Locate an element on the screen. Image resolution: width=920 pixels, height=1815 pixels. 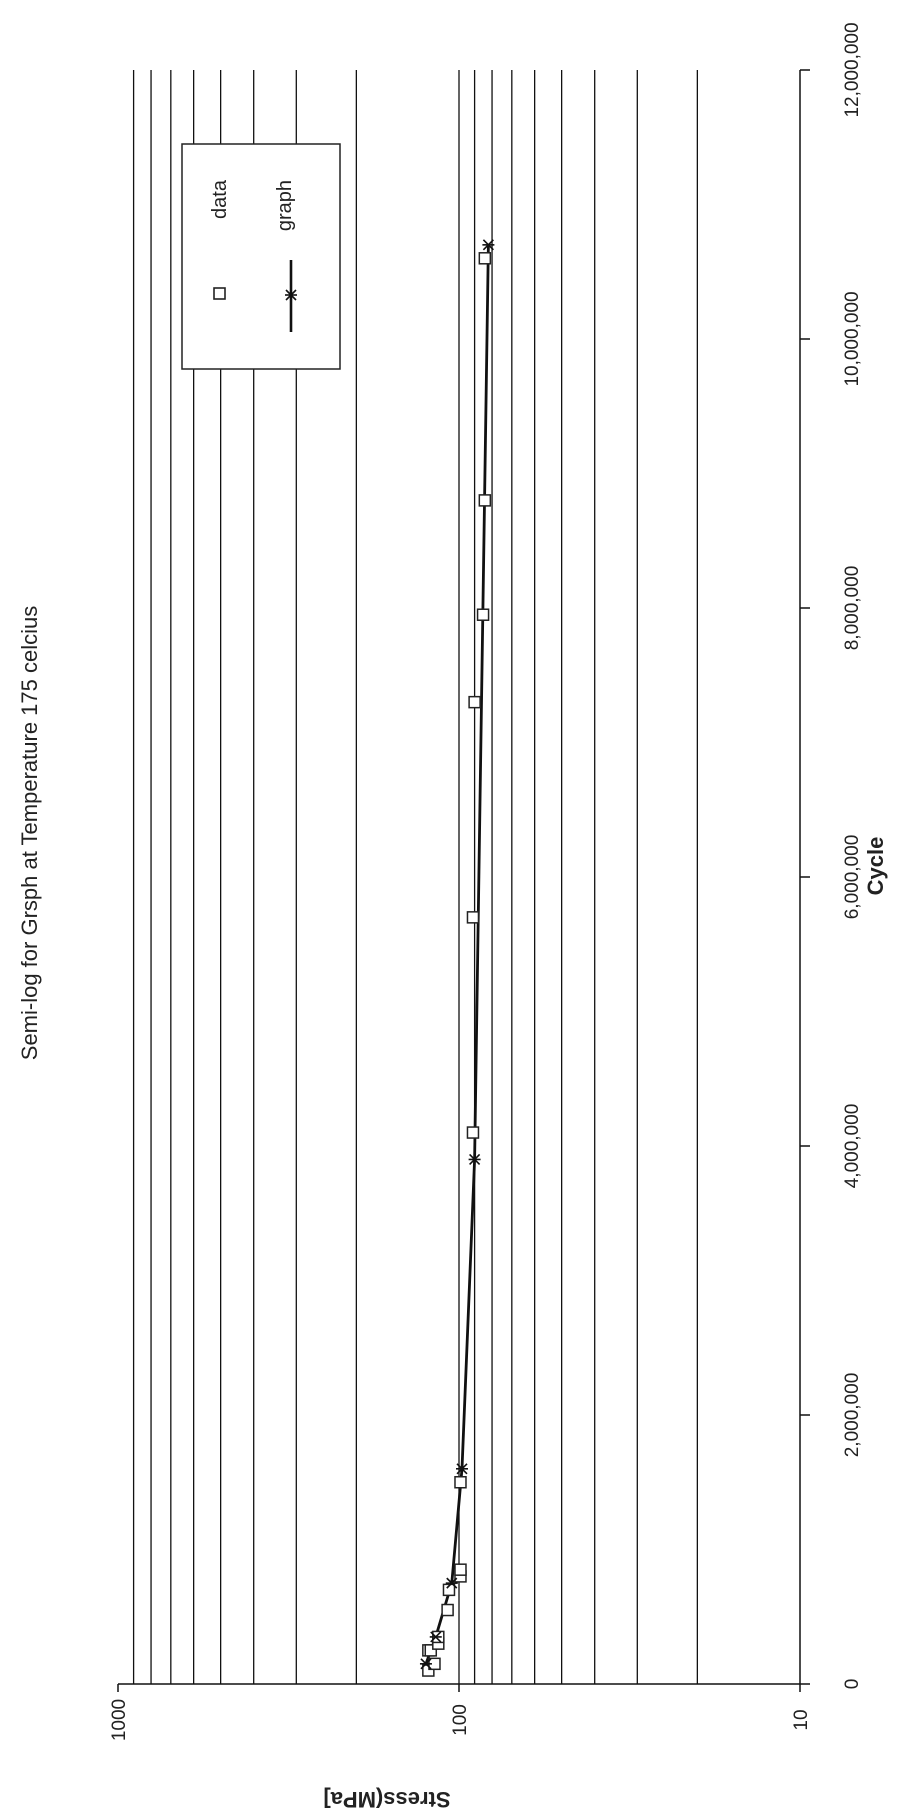
legend-data-label: data is located at coordinates (220, 199).